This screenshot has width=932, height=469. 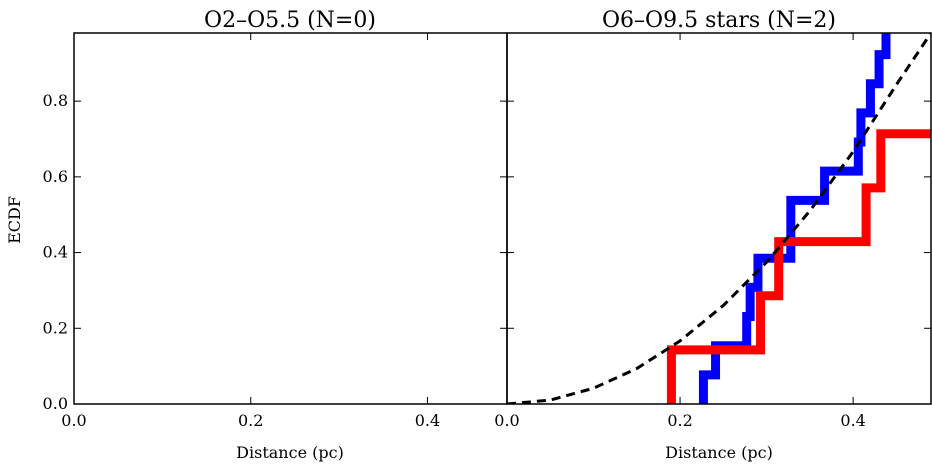 What do you see at coordinates (55, 403) in the screenshot?
I see `y-tick-label: 0.0` at bounding box center [55, 403].